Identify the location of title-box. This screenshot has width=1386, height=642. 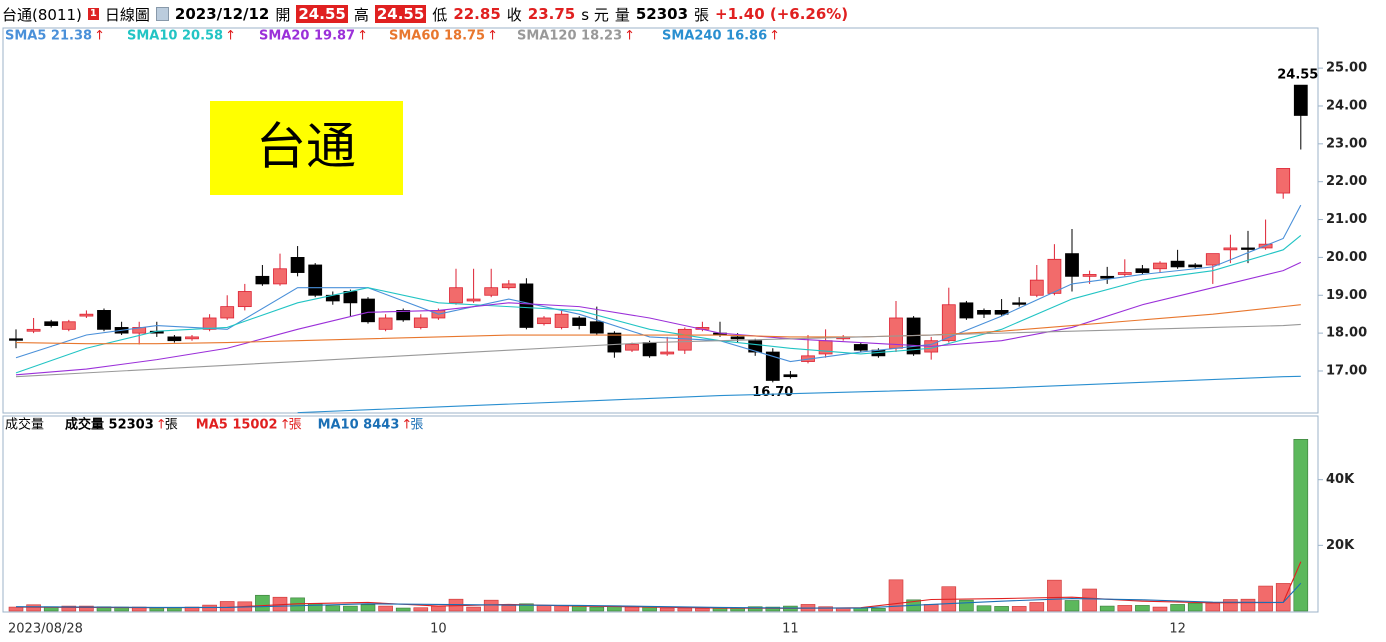
(306, 148).